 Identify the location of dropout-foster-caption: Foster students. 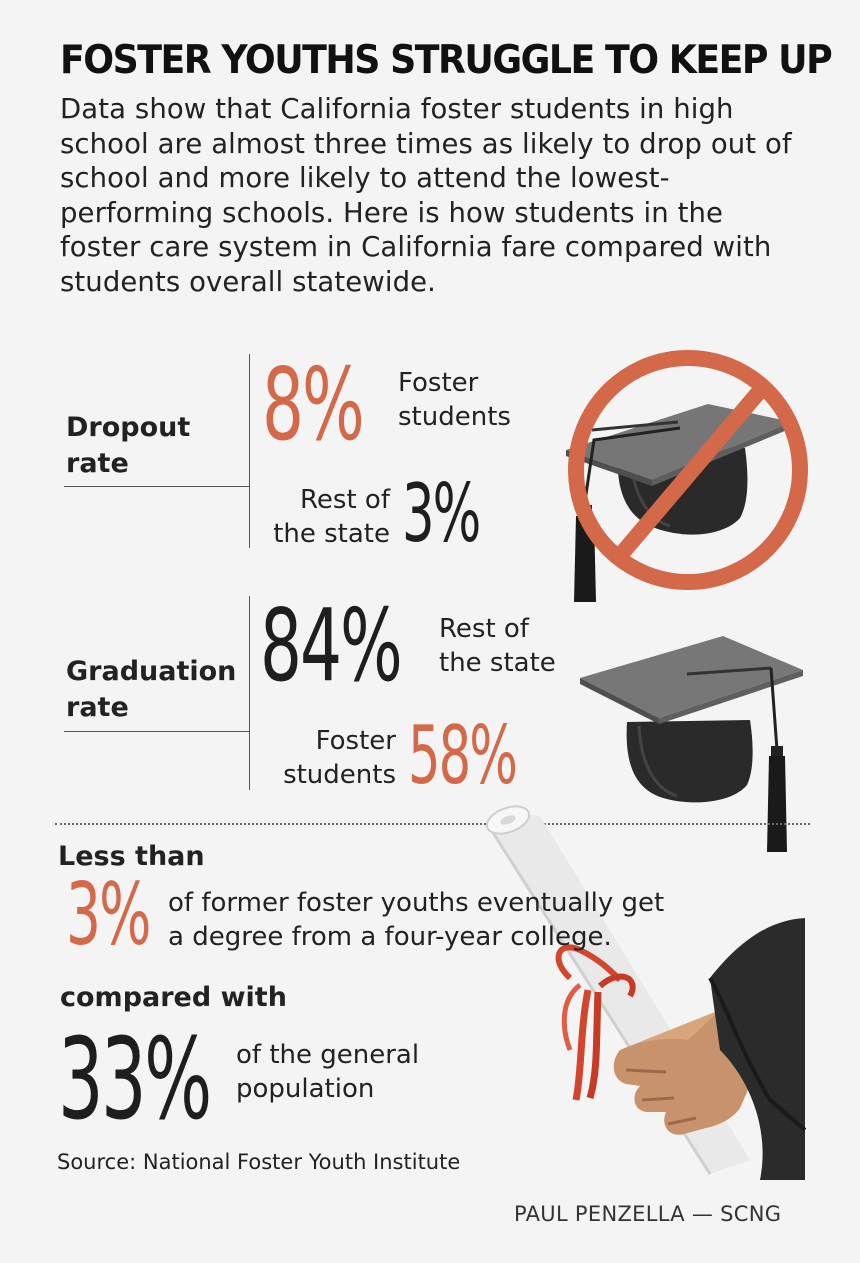
(454, 400).